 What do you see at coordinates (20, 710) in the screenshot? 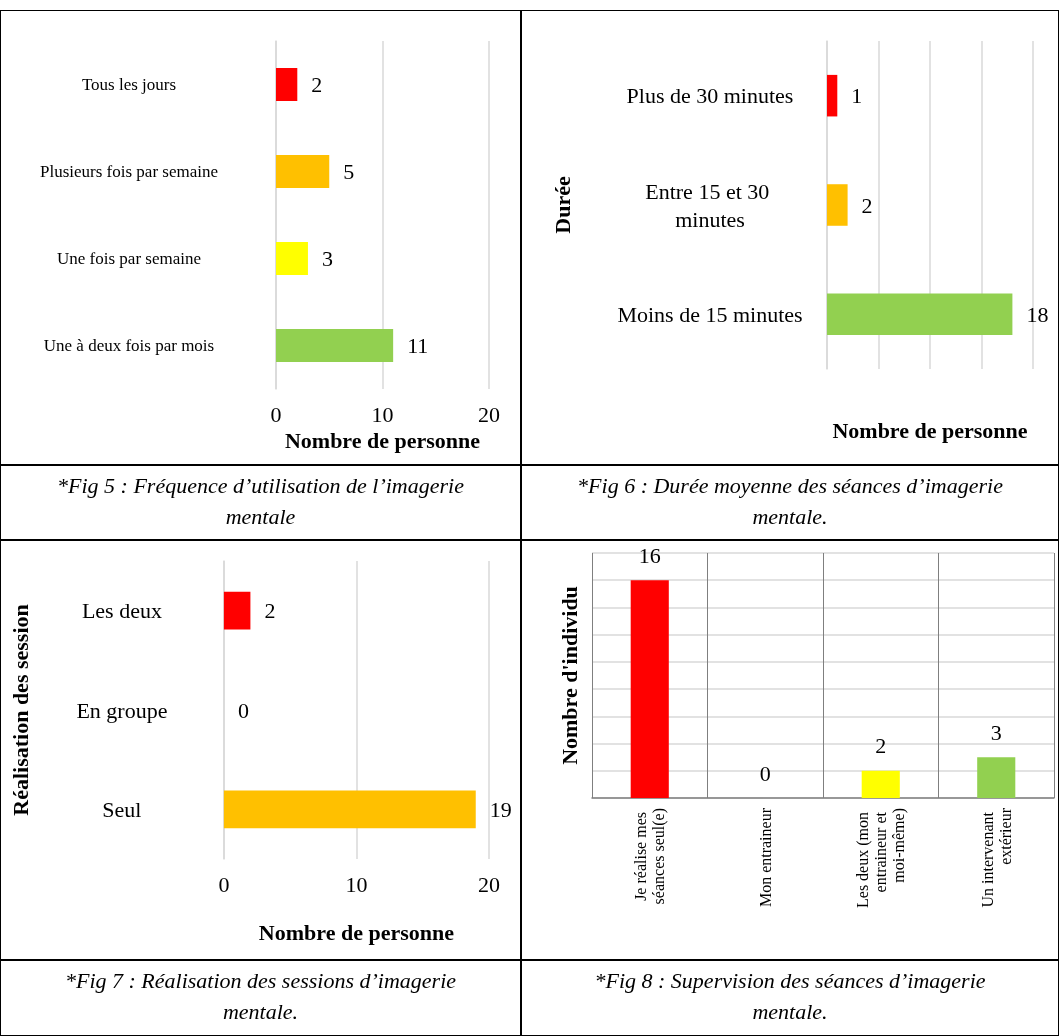
I see `y-axis-title: Réalisation des session` at bounding box center [20, 710].